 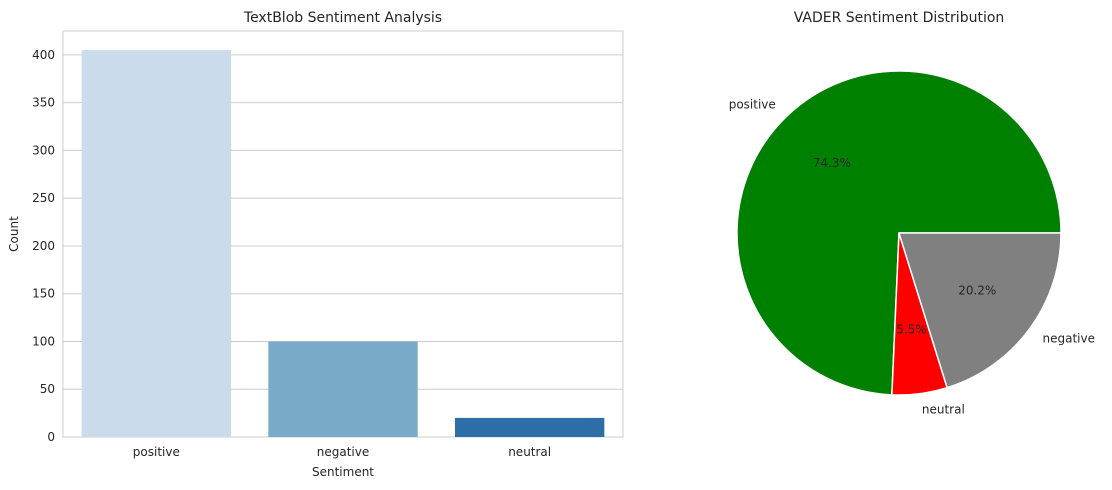 What do you see at coordinates (977, 291) in the screenshot?
I see `pie-pct-negative: 20.2%` at bounding box center [977, 291].